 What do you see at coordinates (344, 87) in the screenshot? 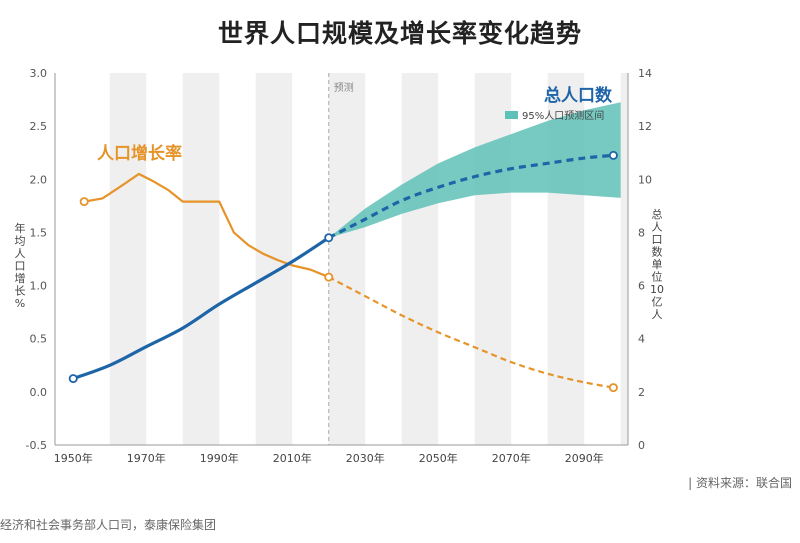
I see `forecast-label: 预测` at bounding box center [344, 87].